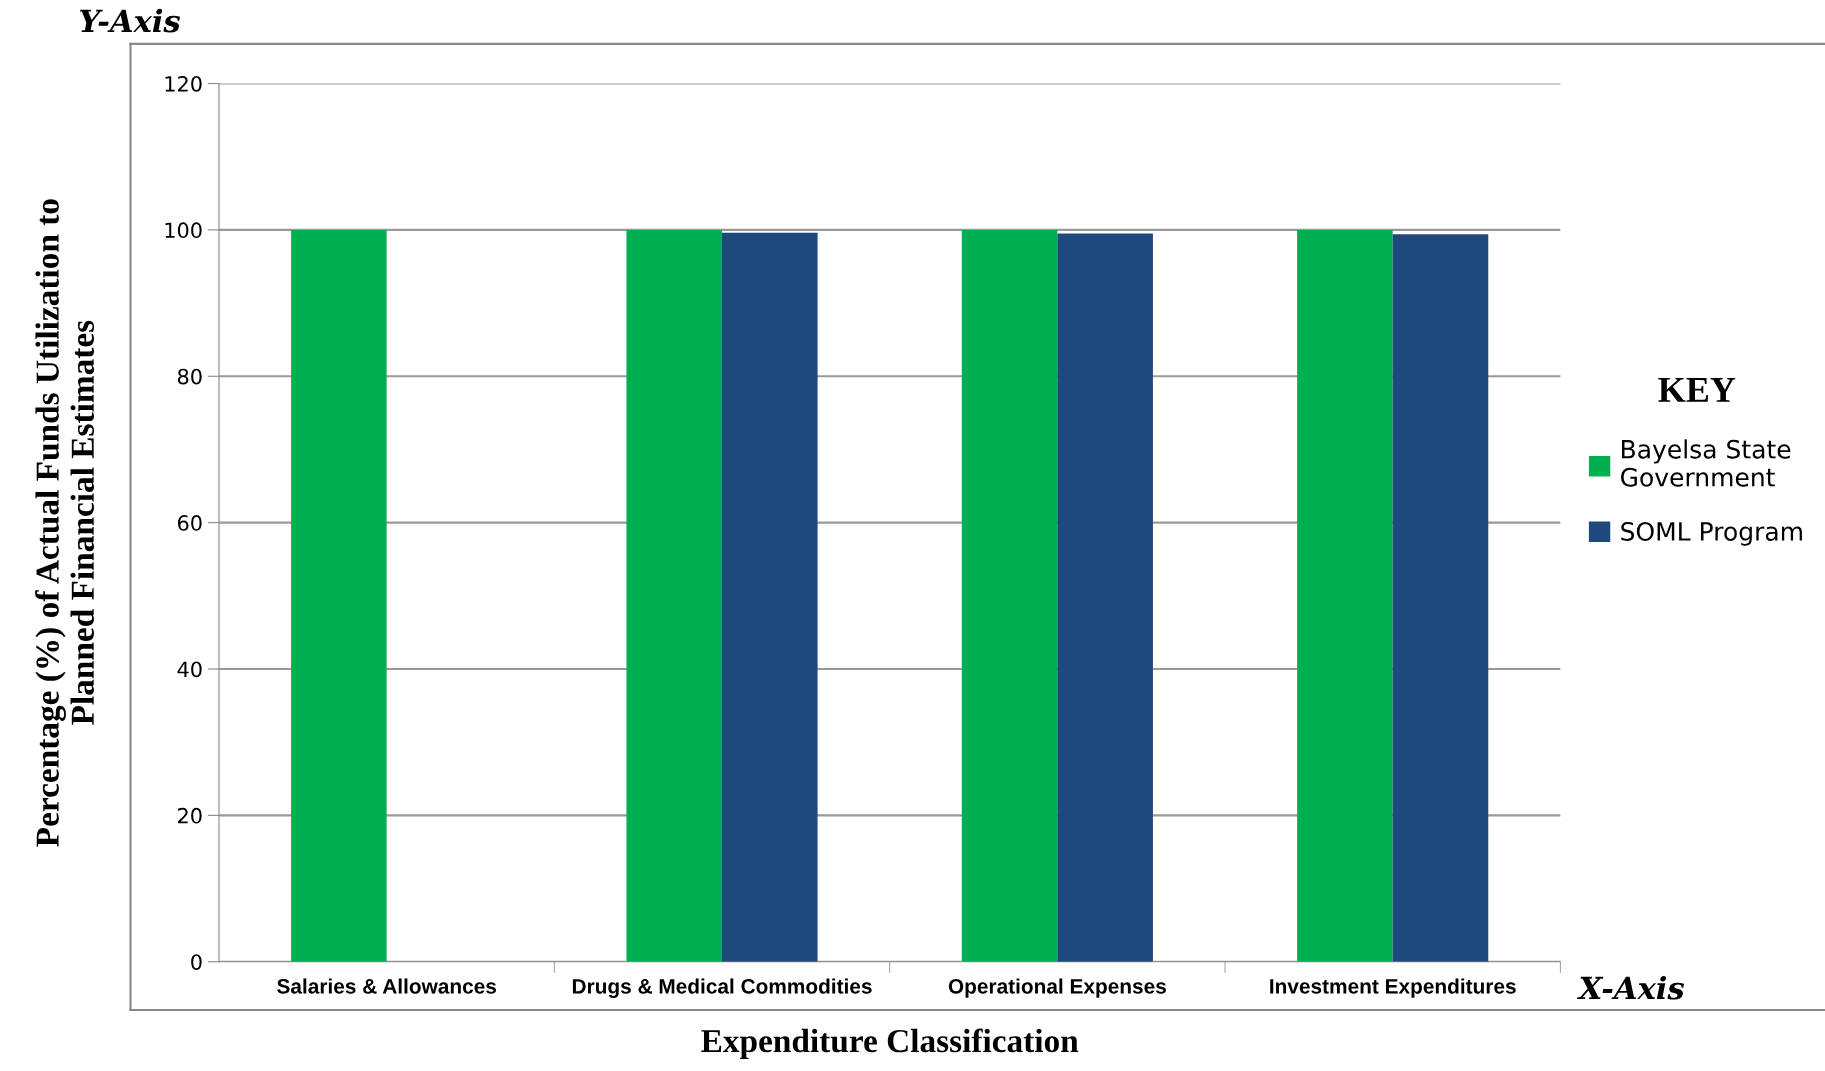  What do you see at coordinates (1393, 988) in the screenshot?
I see `x-tick-label: Investment Expenditures` at bounding box center [1393, 988].